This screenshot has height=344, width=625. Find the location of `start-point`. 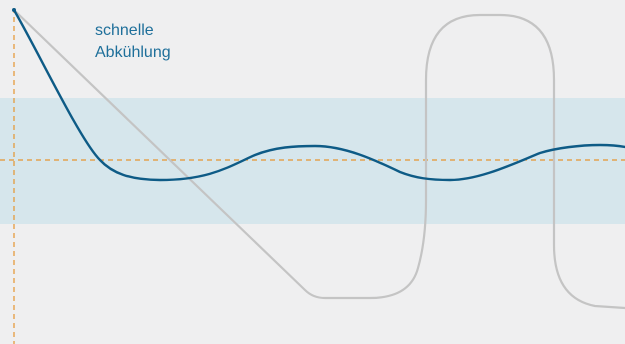

start-point is located at coordinates (14, 10).